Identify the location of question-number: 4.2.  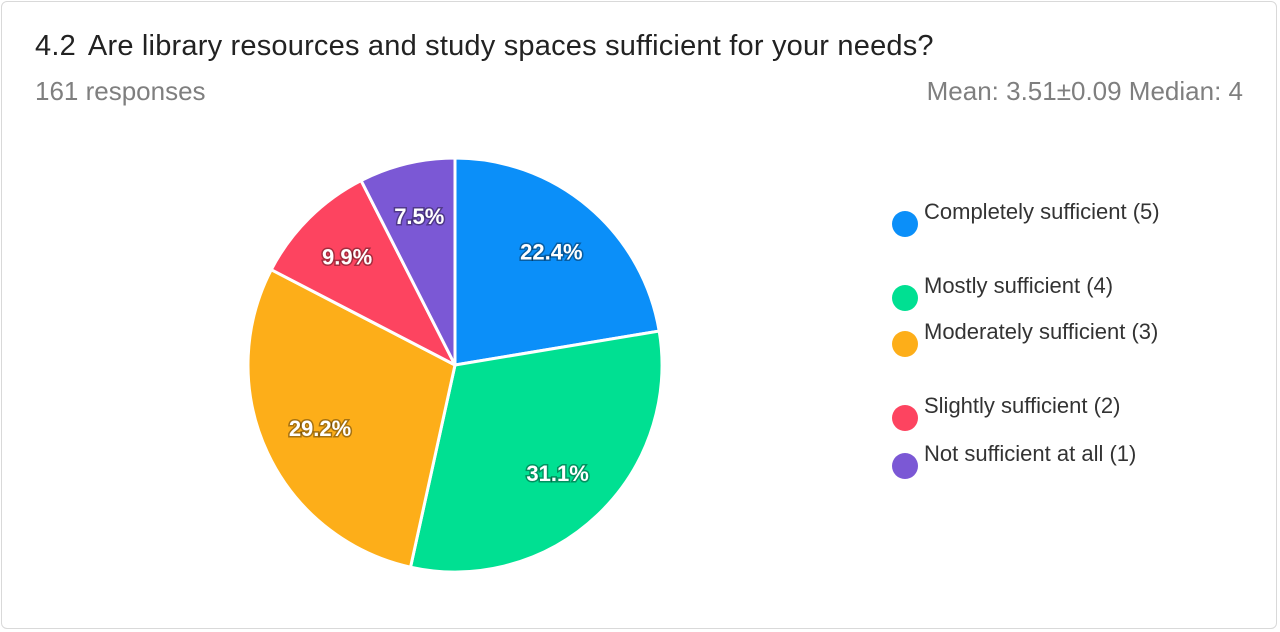
(55, 46).